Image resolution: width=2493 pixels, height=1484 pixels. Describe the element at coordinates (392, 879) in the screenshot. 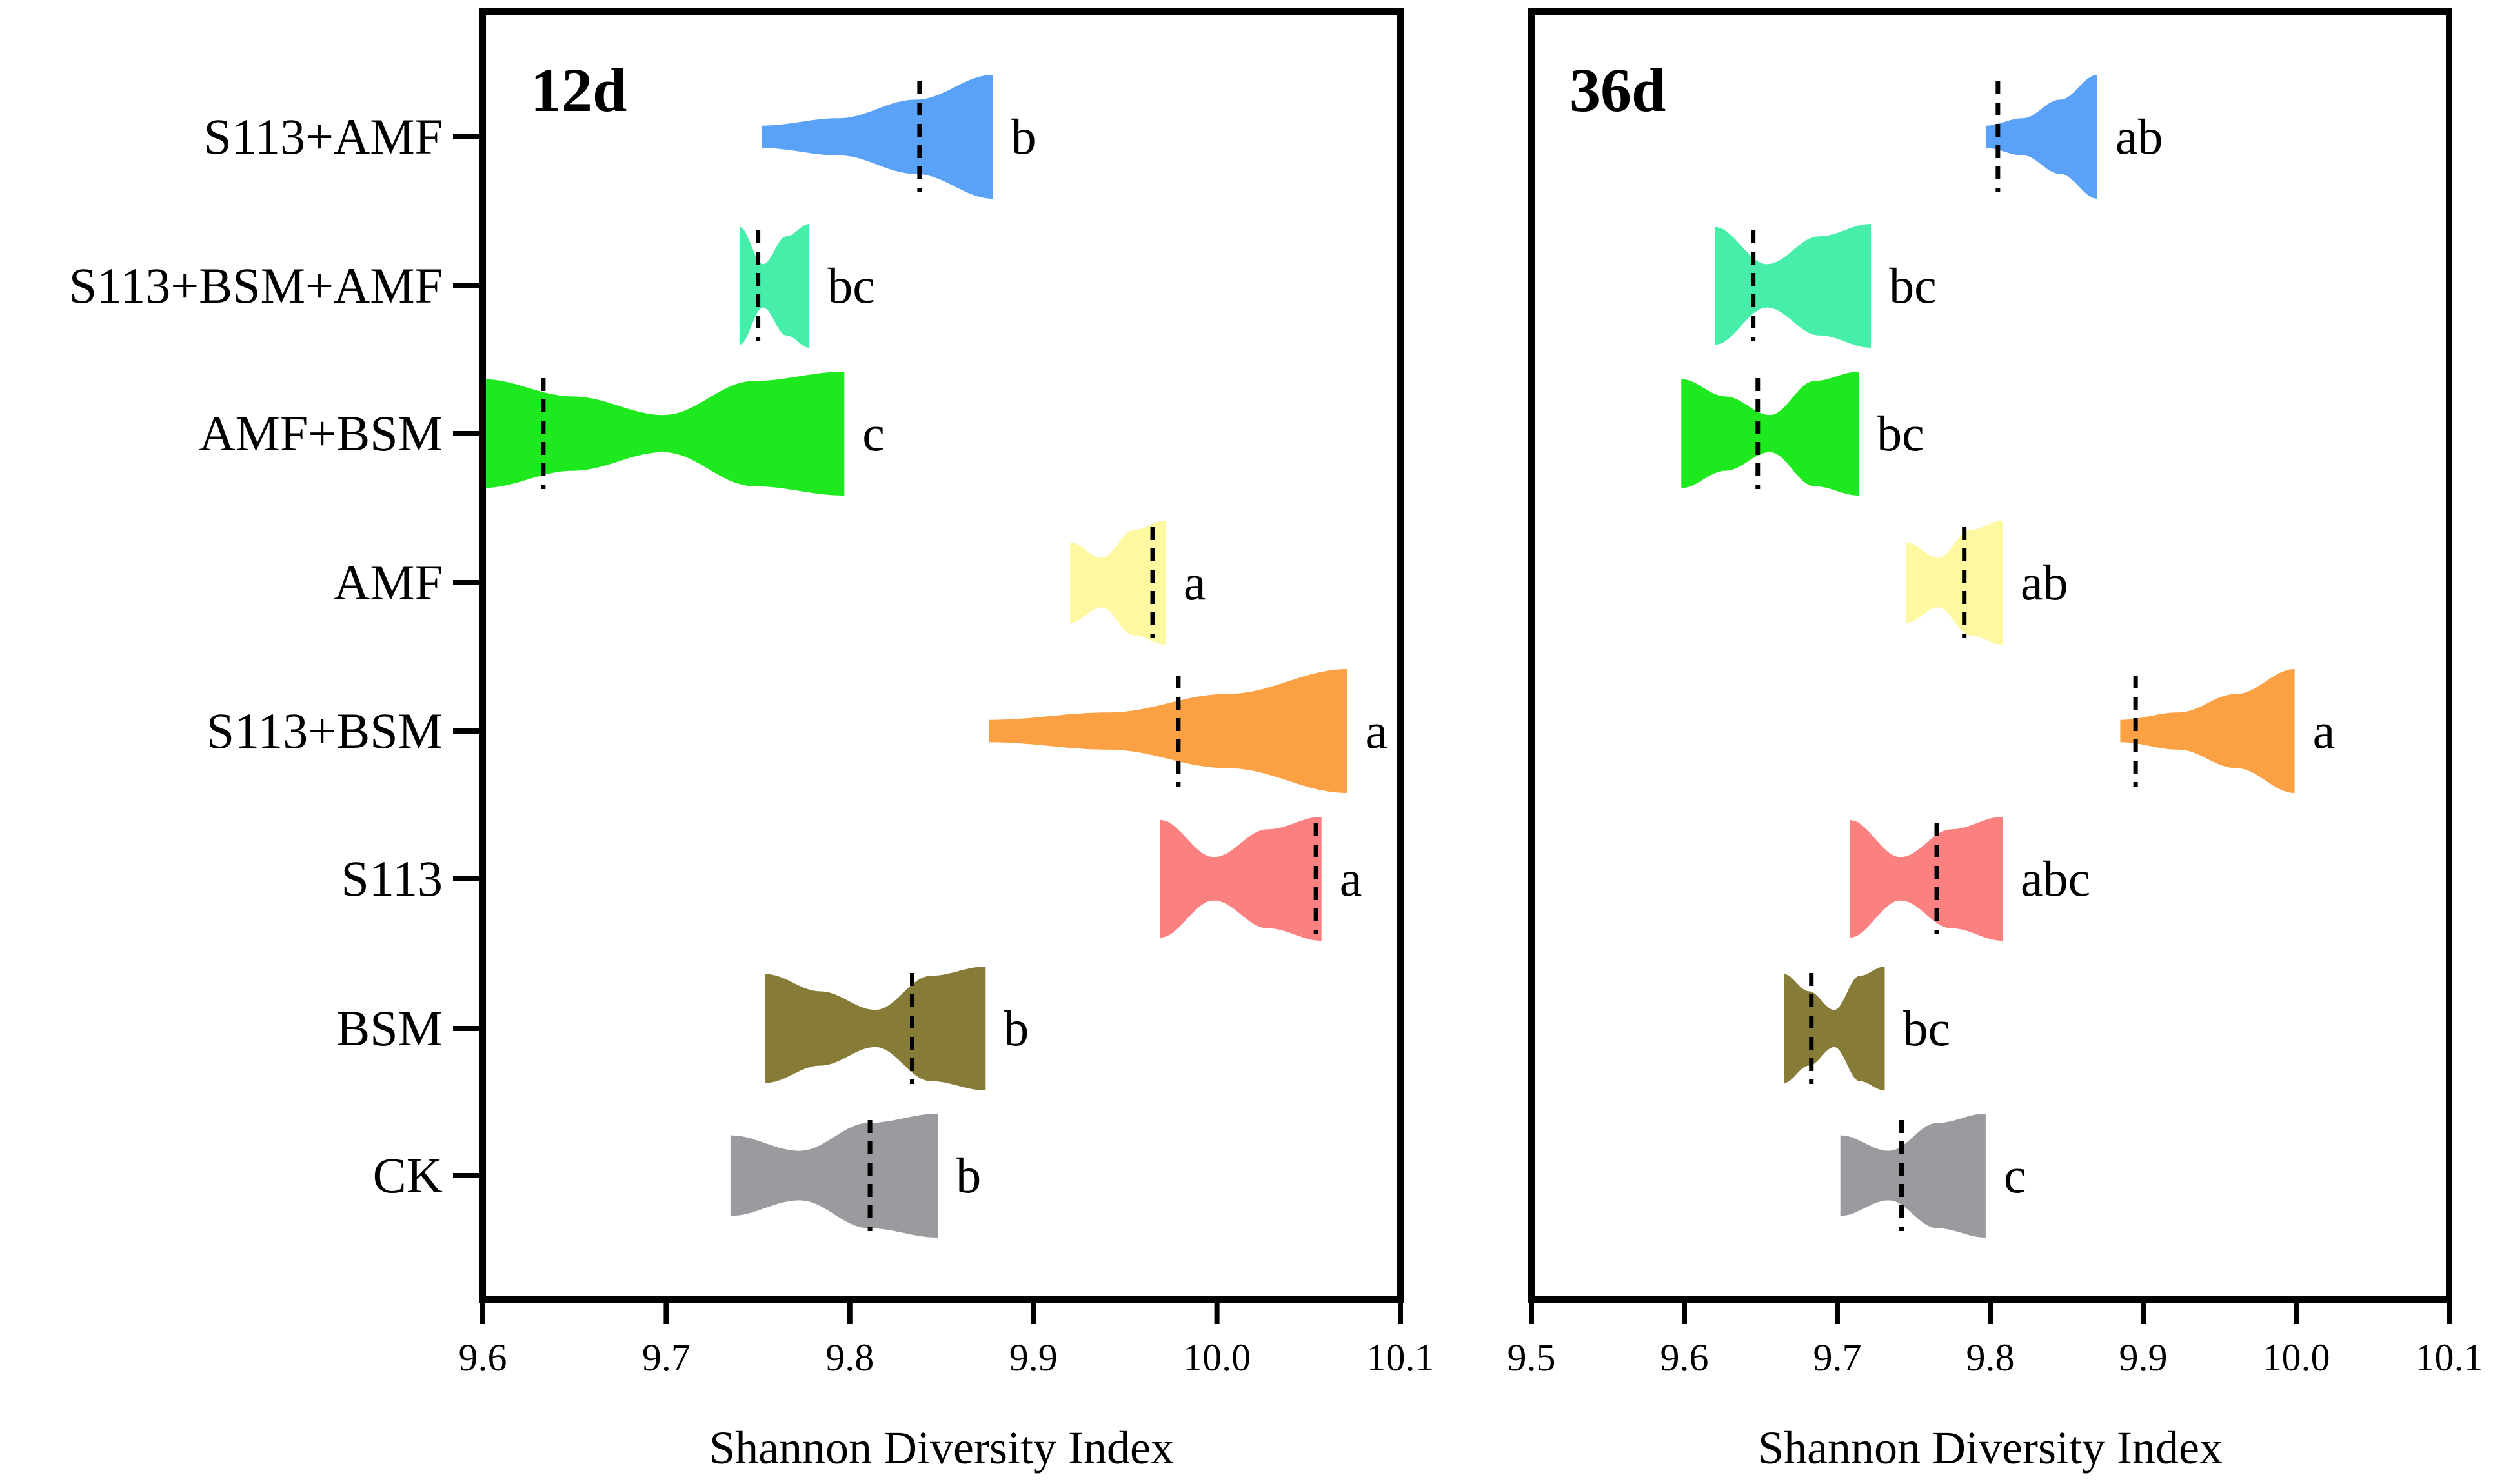

I see `category-label: S113` at that location.